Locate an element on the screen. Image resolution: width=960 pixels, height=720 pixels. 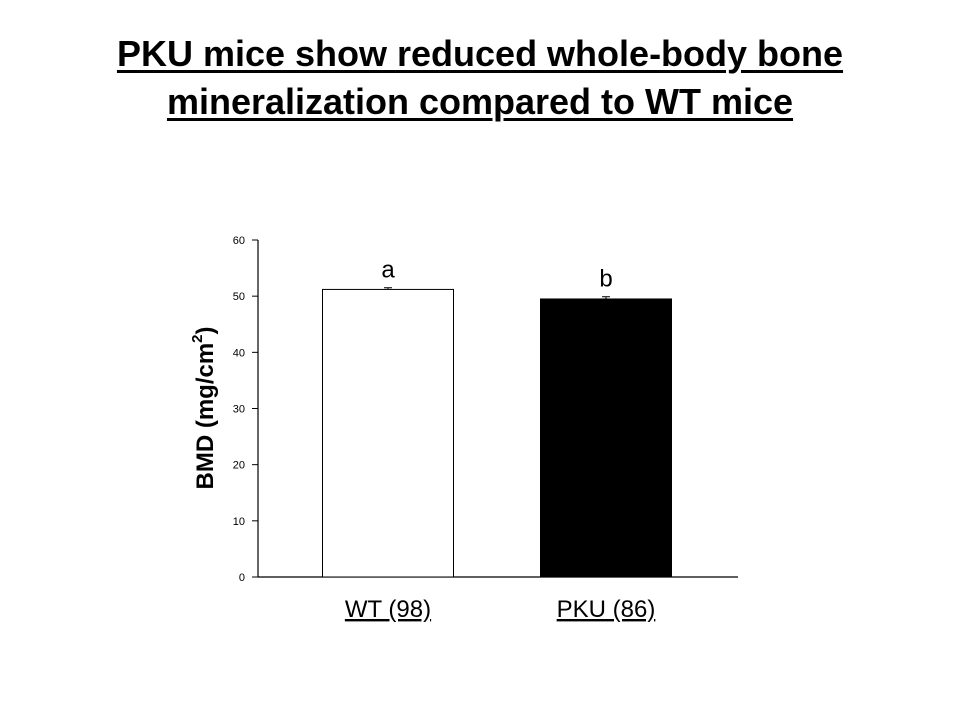
x-tick-label-1: PKU (86) is located at coordinates (606, 609).